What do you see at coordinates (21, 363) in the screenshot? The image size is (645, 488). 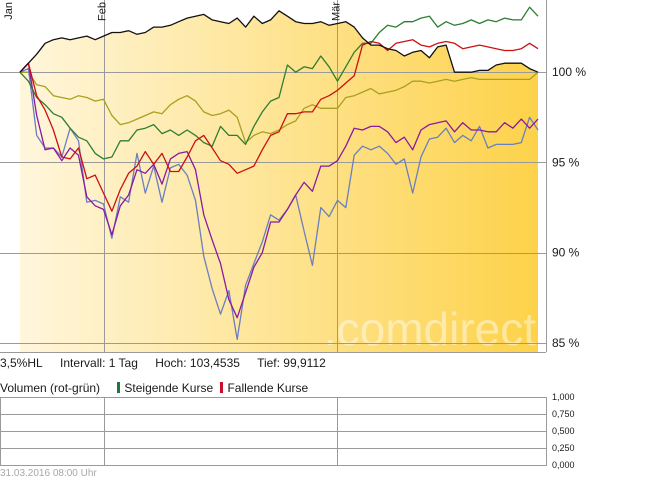 I see `range-label: 3,5%HL` at bounding box center [21, 363].